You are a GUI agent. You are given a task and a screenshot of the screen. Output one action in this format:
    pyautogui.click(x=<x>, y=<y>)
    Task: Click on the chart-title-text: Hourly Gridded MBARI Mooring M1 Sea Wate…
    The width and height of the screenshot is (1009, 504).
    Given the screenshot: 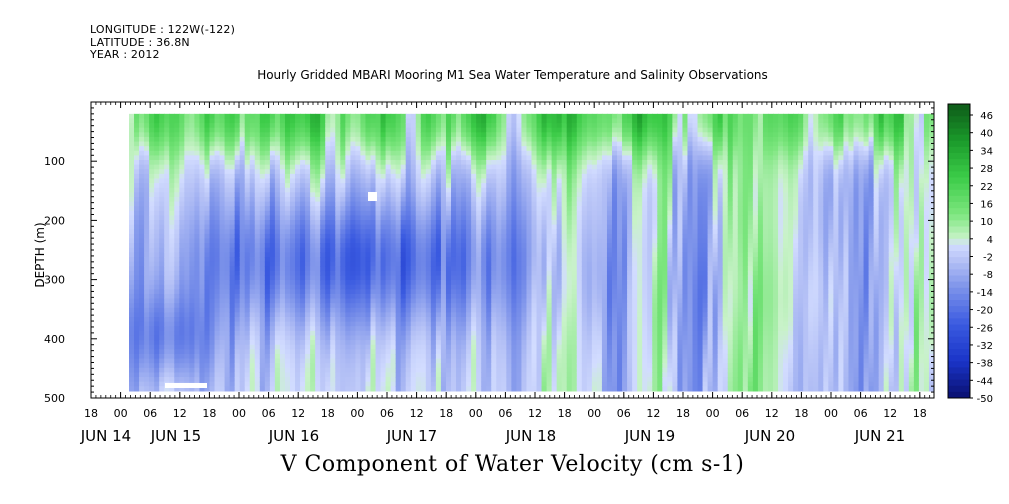 What is the action you would take?
    pyautogui.click(x=512, y=75)
    